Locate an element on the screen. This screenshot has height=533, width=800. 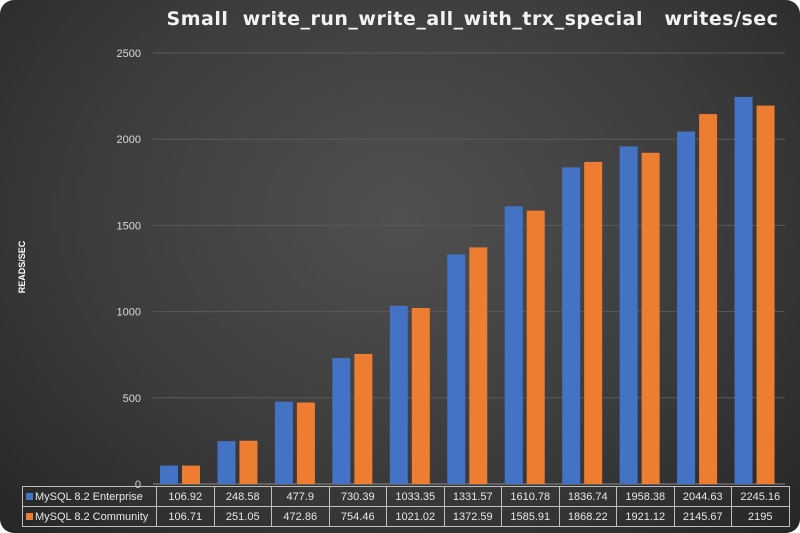
y-tick-label: 1500 is located at coordinates (129, 226).